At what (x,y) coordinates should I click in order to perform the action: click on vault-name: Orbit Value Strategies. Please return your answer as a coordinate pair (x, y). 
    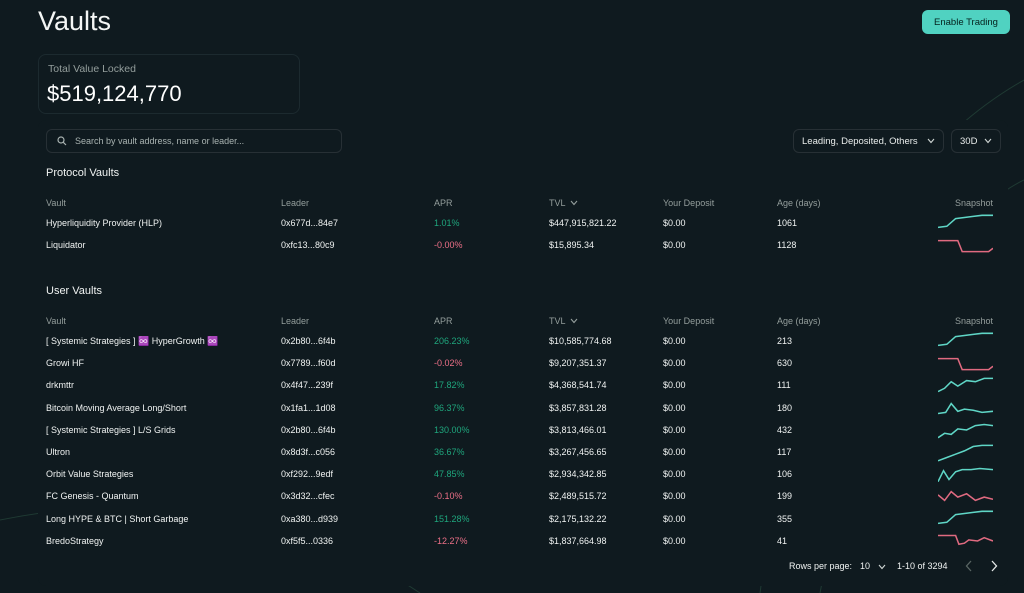
    Looking at the image, I should click on (90, 474).